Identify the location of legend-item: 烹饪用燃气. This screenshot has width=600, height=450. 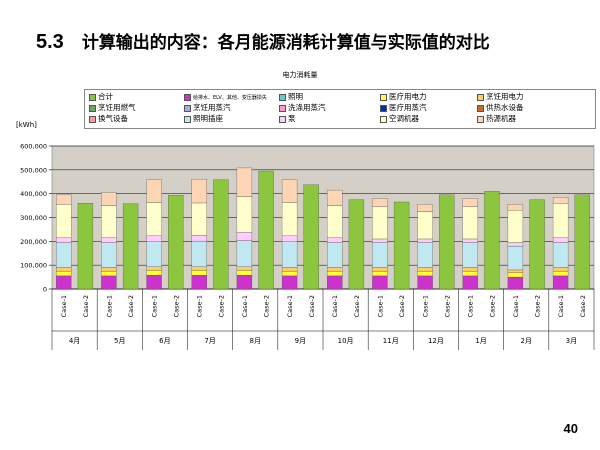
(112, 108).